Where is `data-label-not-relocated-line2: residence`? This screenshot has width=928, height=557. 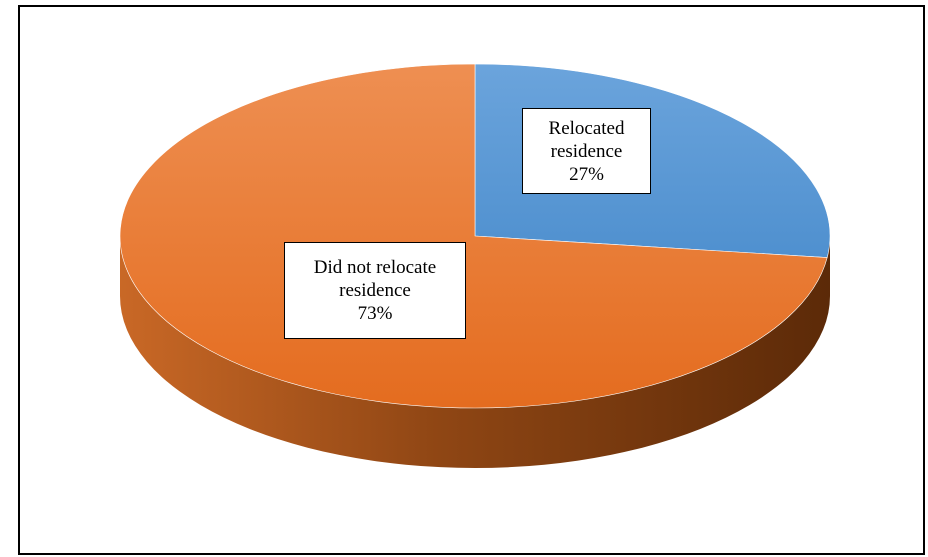
data-label-not-relocated-line2: residence is located at coordinates (375, 290).